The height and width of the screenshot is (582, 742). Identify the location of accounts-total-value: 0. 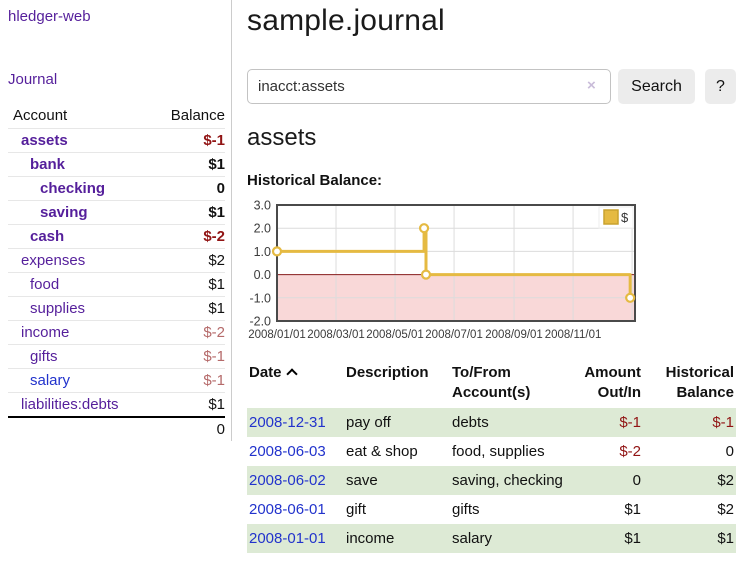
(220, 429).